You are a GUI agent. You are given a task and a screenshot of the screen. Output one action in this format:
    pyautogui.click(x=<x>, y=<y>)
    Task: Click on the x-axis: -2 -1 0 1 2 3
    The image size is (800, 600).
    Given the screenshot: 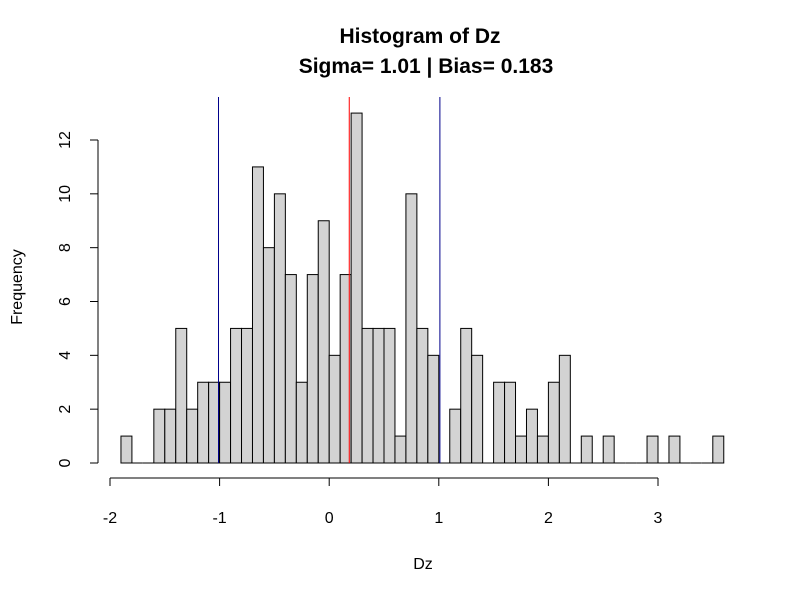 What is the action you would take?
    pyautogui.click(x=383, y=502)
    